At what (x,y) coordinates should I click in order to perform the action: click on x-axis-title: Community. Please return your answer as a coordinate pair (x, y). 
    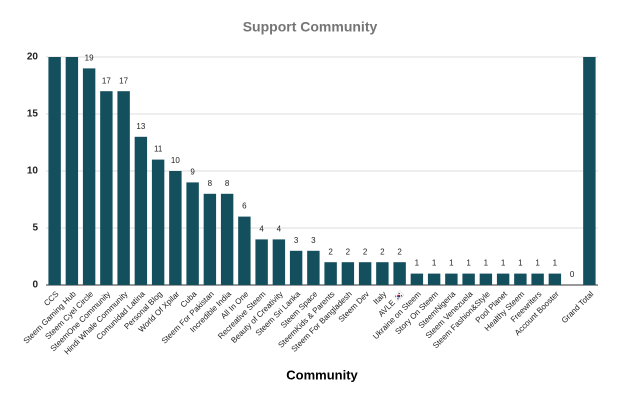
    Looking at the image, I should click on (322, 374).